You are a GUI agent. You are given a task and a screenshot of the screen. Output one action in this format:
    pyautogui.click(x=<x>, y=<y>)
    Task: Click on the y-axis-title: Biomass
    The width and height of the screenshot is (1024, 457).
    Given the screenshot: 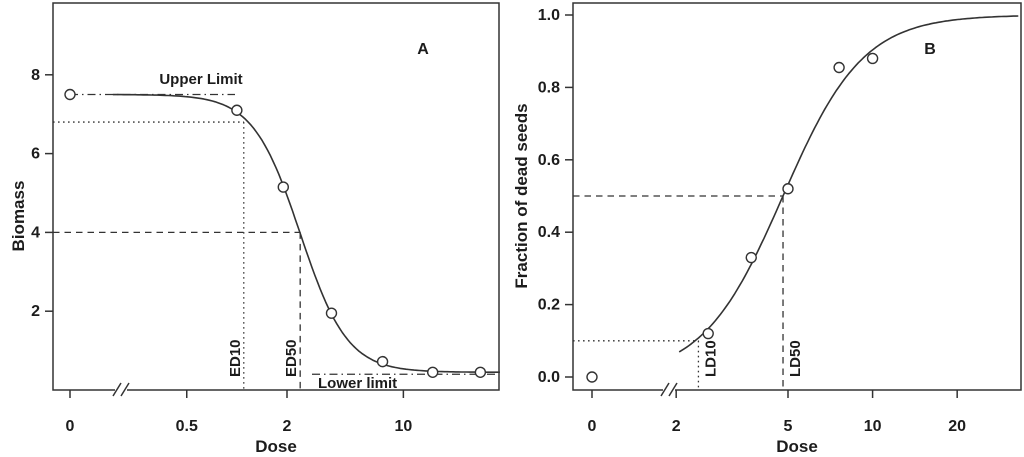 What is the action you would take?
    pyautogui.click(x=18, y=216)
    